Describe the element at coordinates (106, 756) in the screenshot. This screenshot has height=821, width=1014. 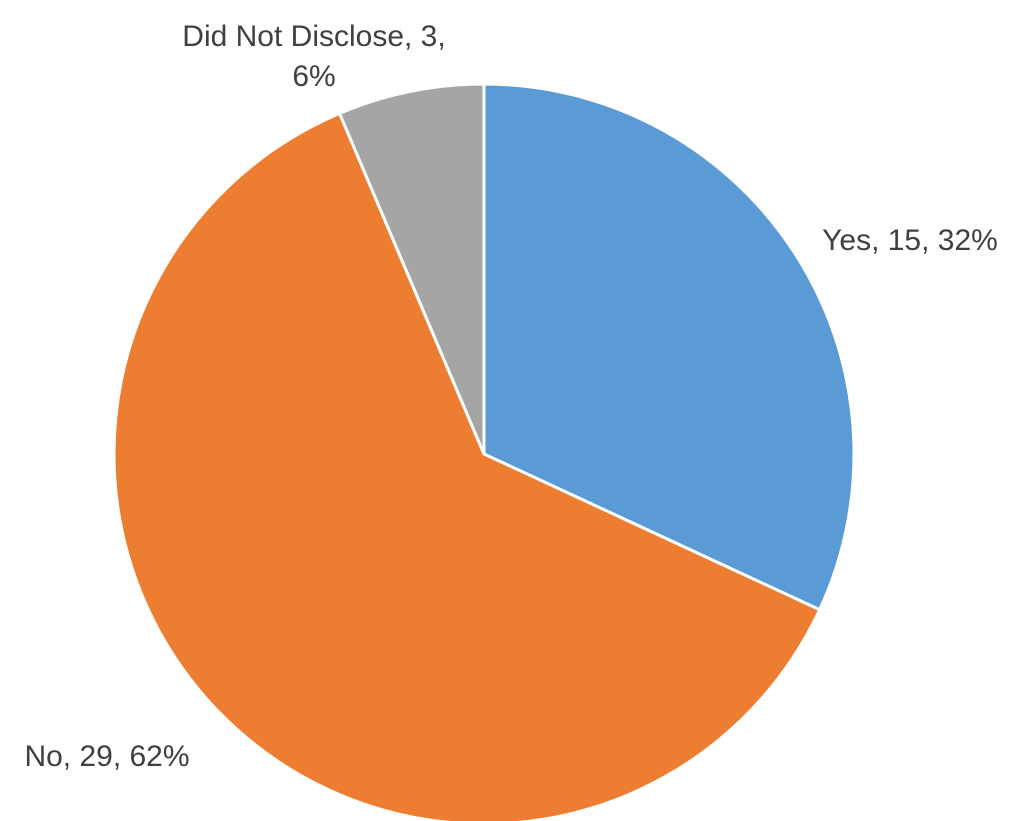
I see `data-label-no: No, 29, 62%` at that location.